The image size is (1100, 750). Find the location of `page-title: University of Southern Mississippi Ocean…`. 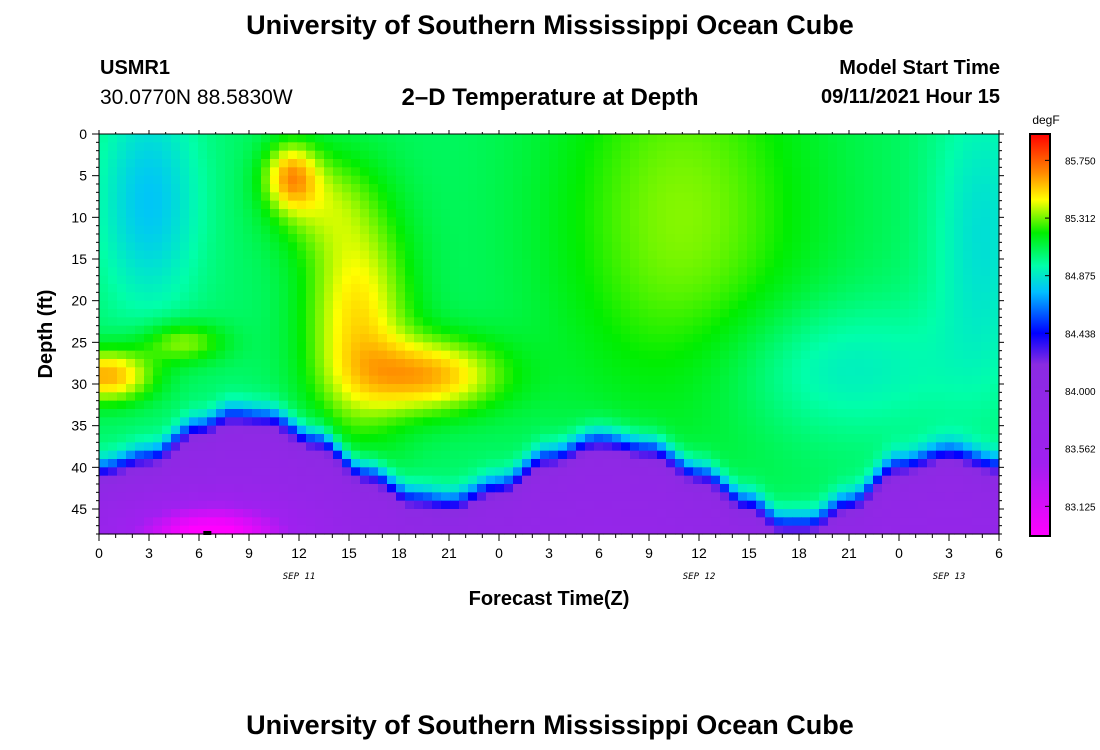

page-title: University of Southern Mississippi Ocean… is located at coordinates (550, 25).